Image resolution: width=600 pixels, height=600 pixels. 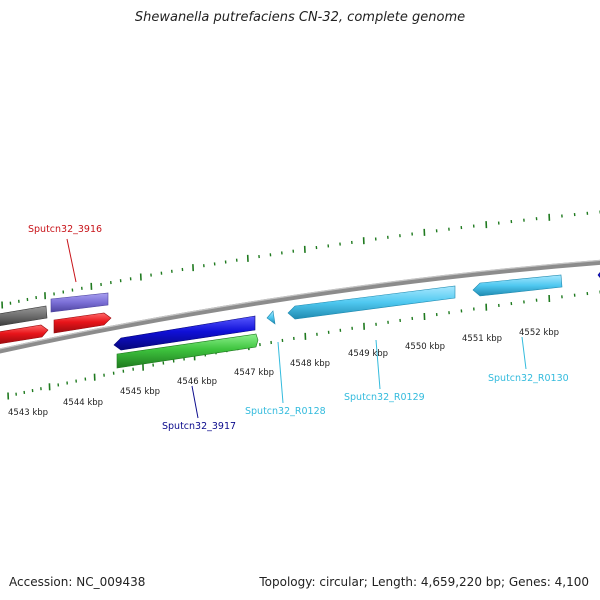 I want to click on scale-label: 4550 kbp, so click(x=425, y=347).